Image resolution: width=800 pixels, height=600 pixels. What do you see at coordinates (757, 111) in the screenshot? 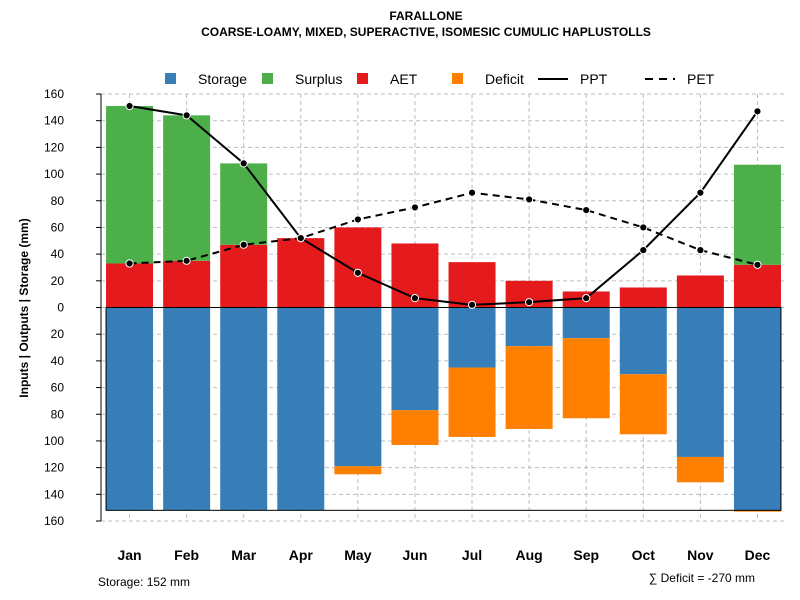
I see `point-ppt-dec` at bounding box center [757, 111].